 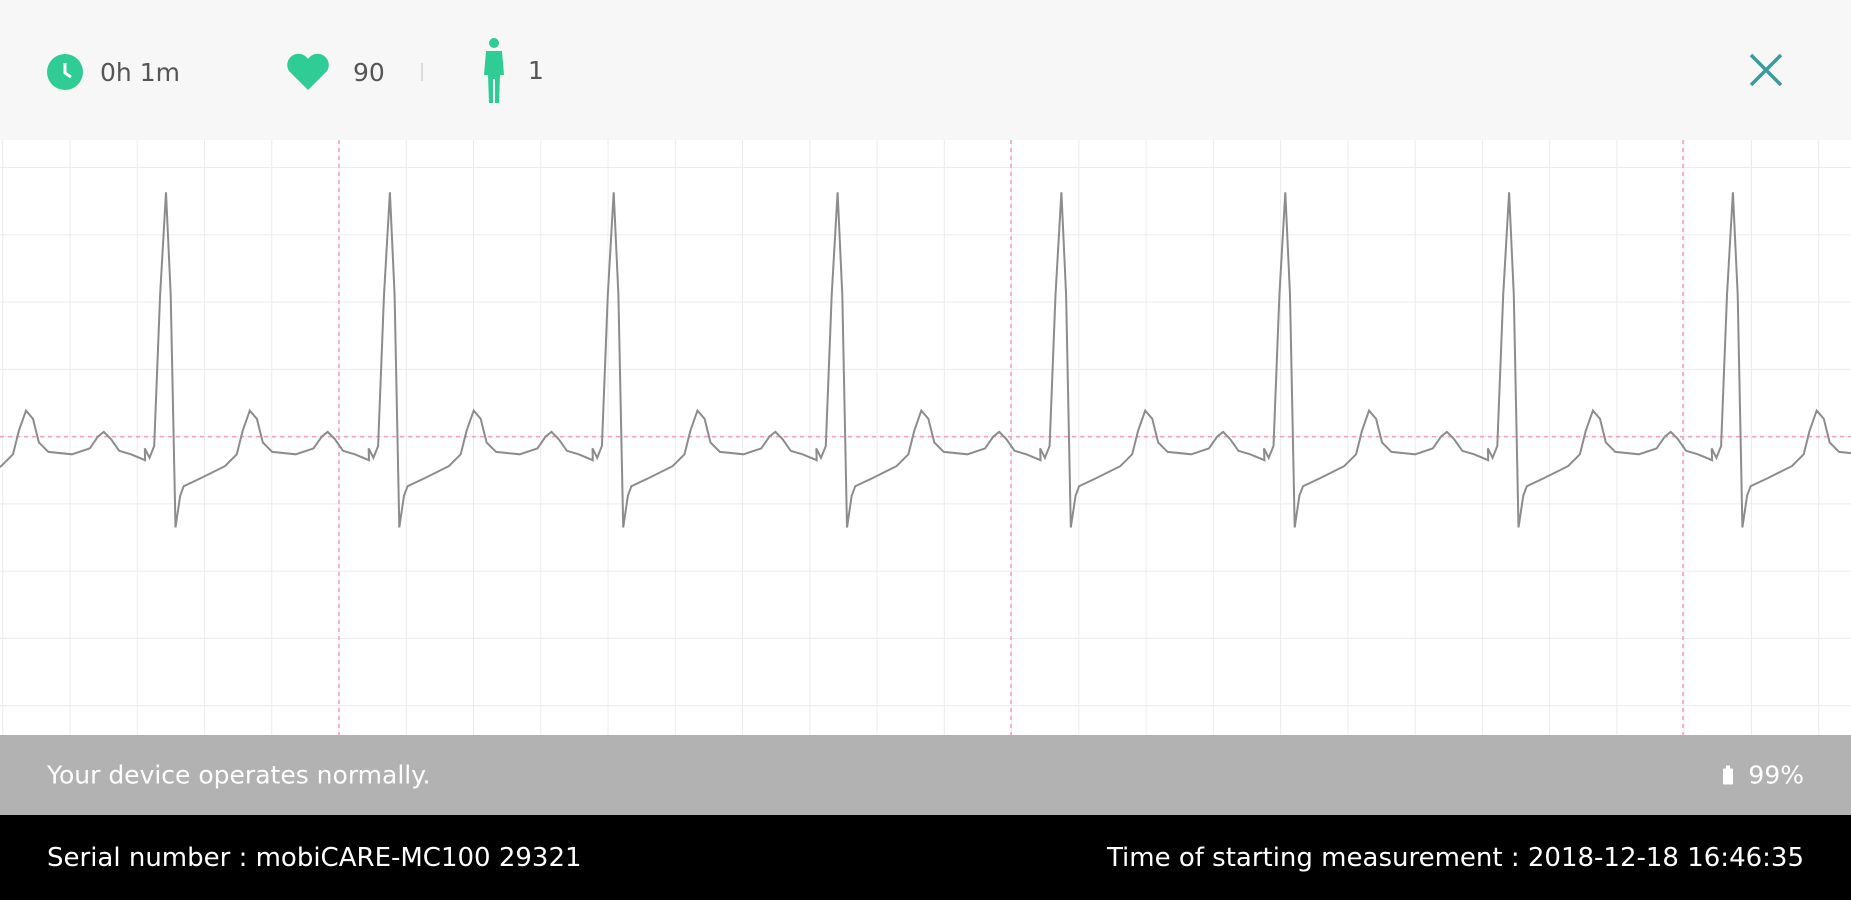 What do you see at coordinates (494, 70) in the screenshot?
I see `person-icon` at bounding box center [494, 70].